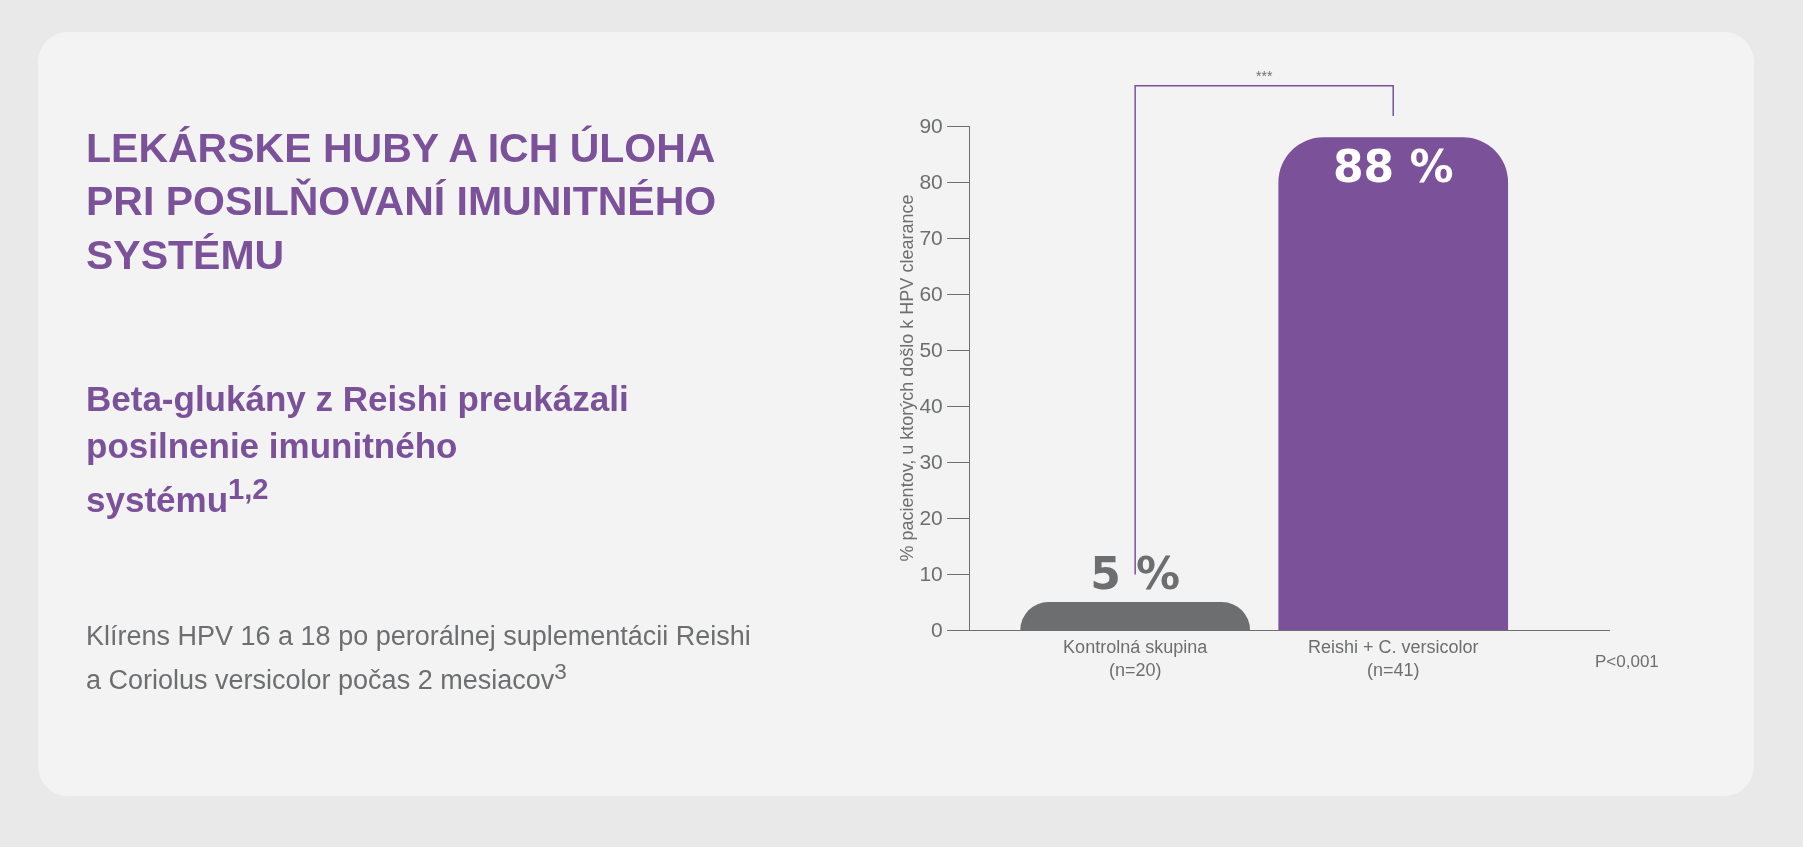  I want to click on data-label: 5 %, so click(1135, 573).